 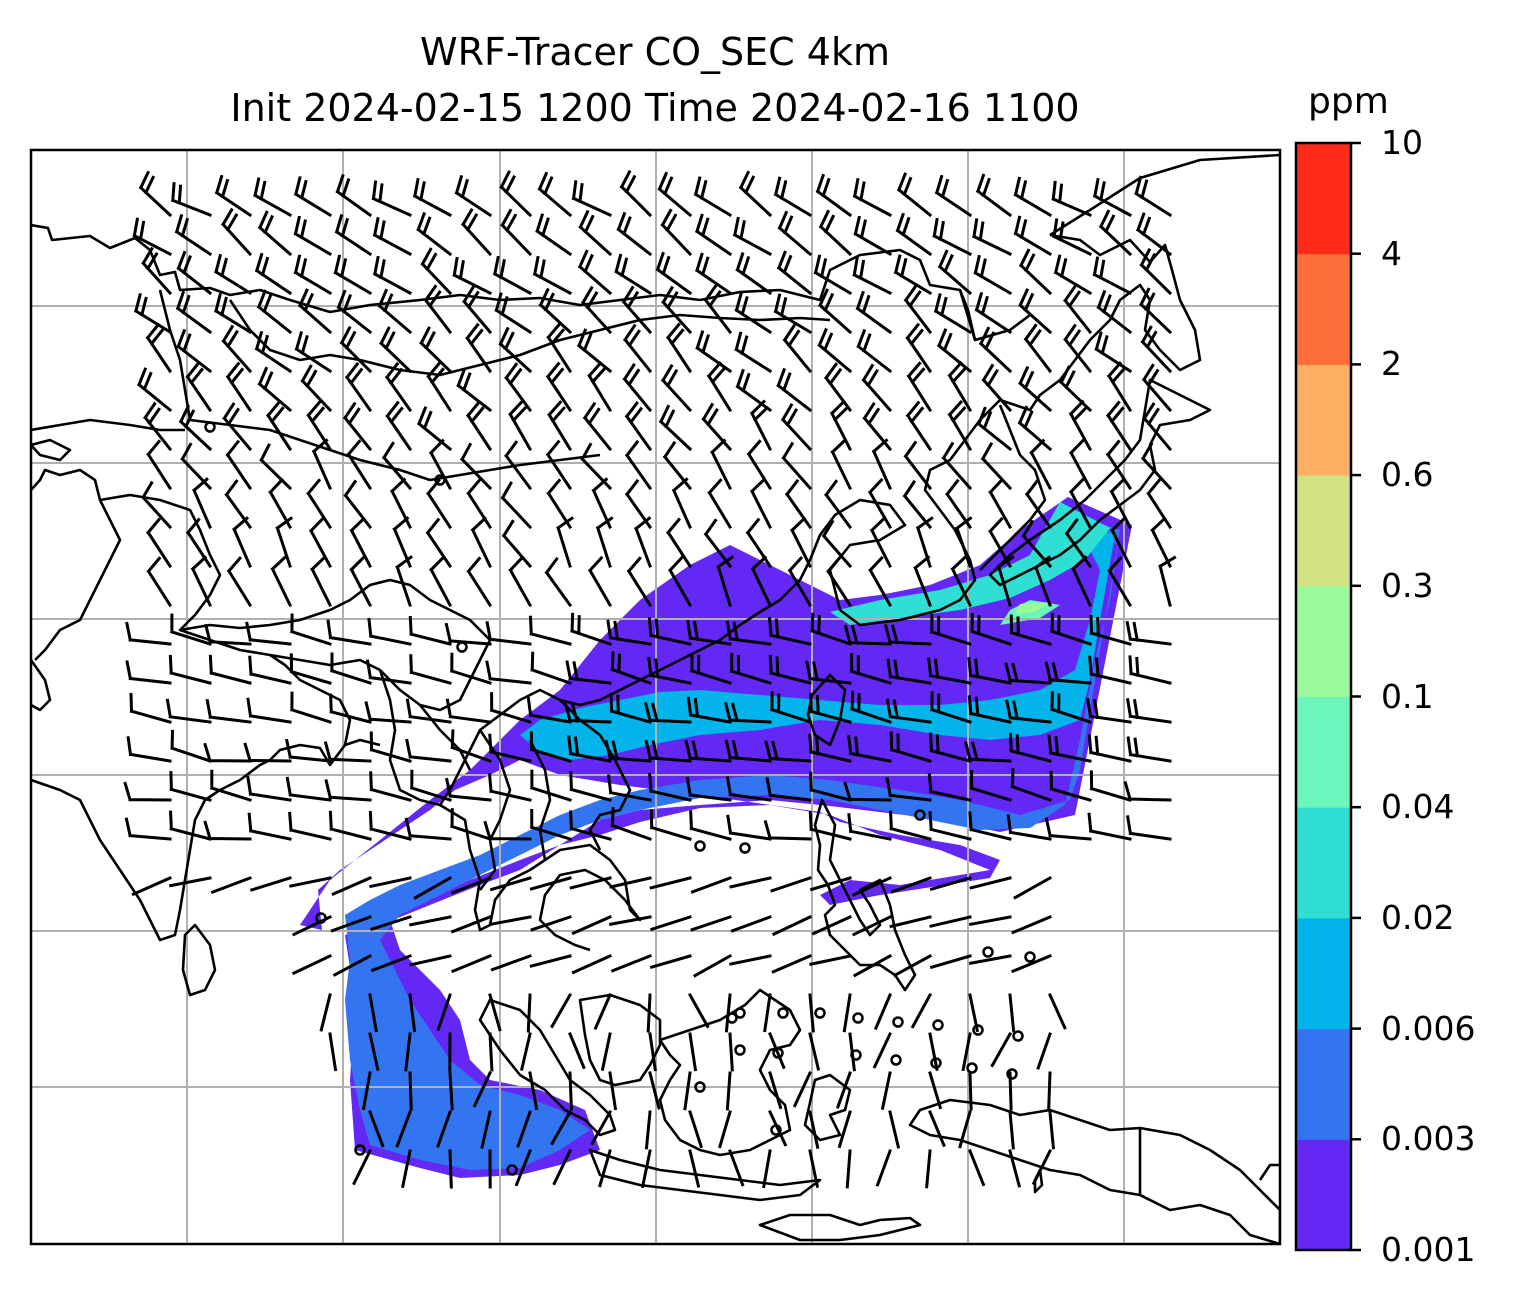 What do you see at coordinates (108, 425) in the screenshot?
I see `coastline` at bounding box center [108, 425].